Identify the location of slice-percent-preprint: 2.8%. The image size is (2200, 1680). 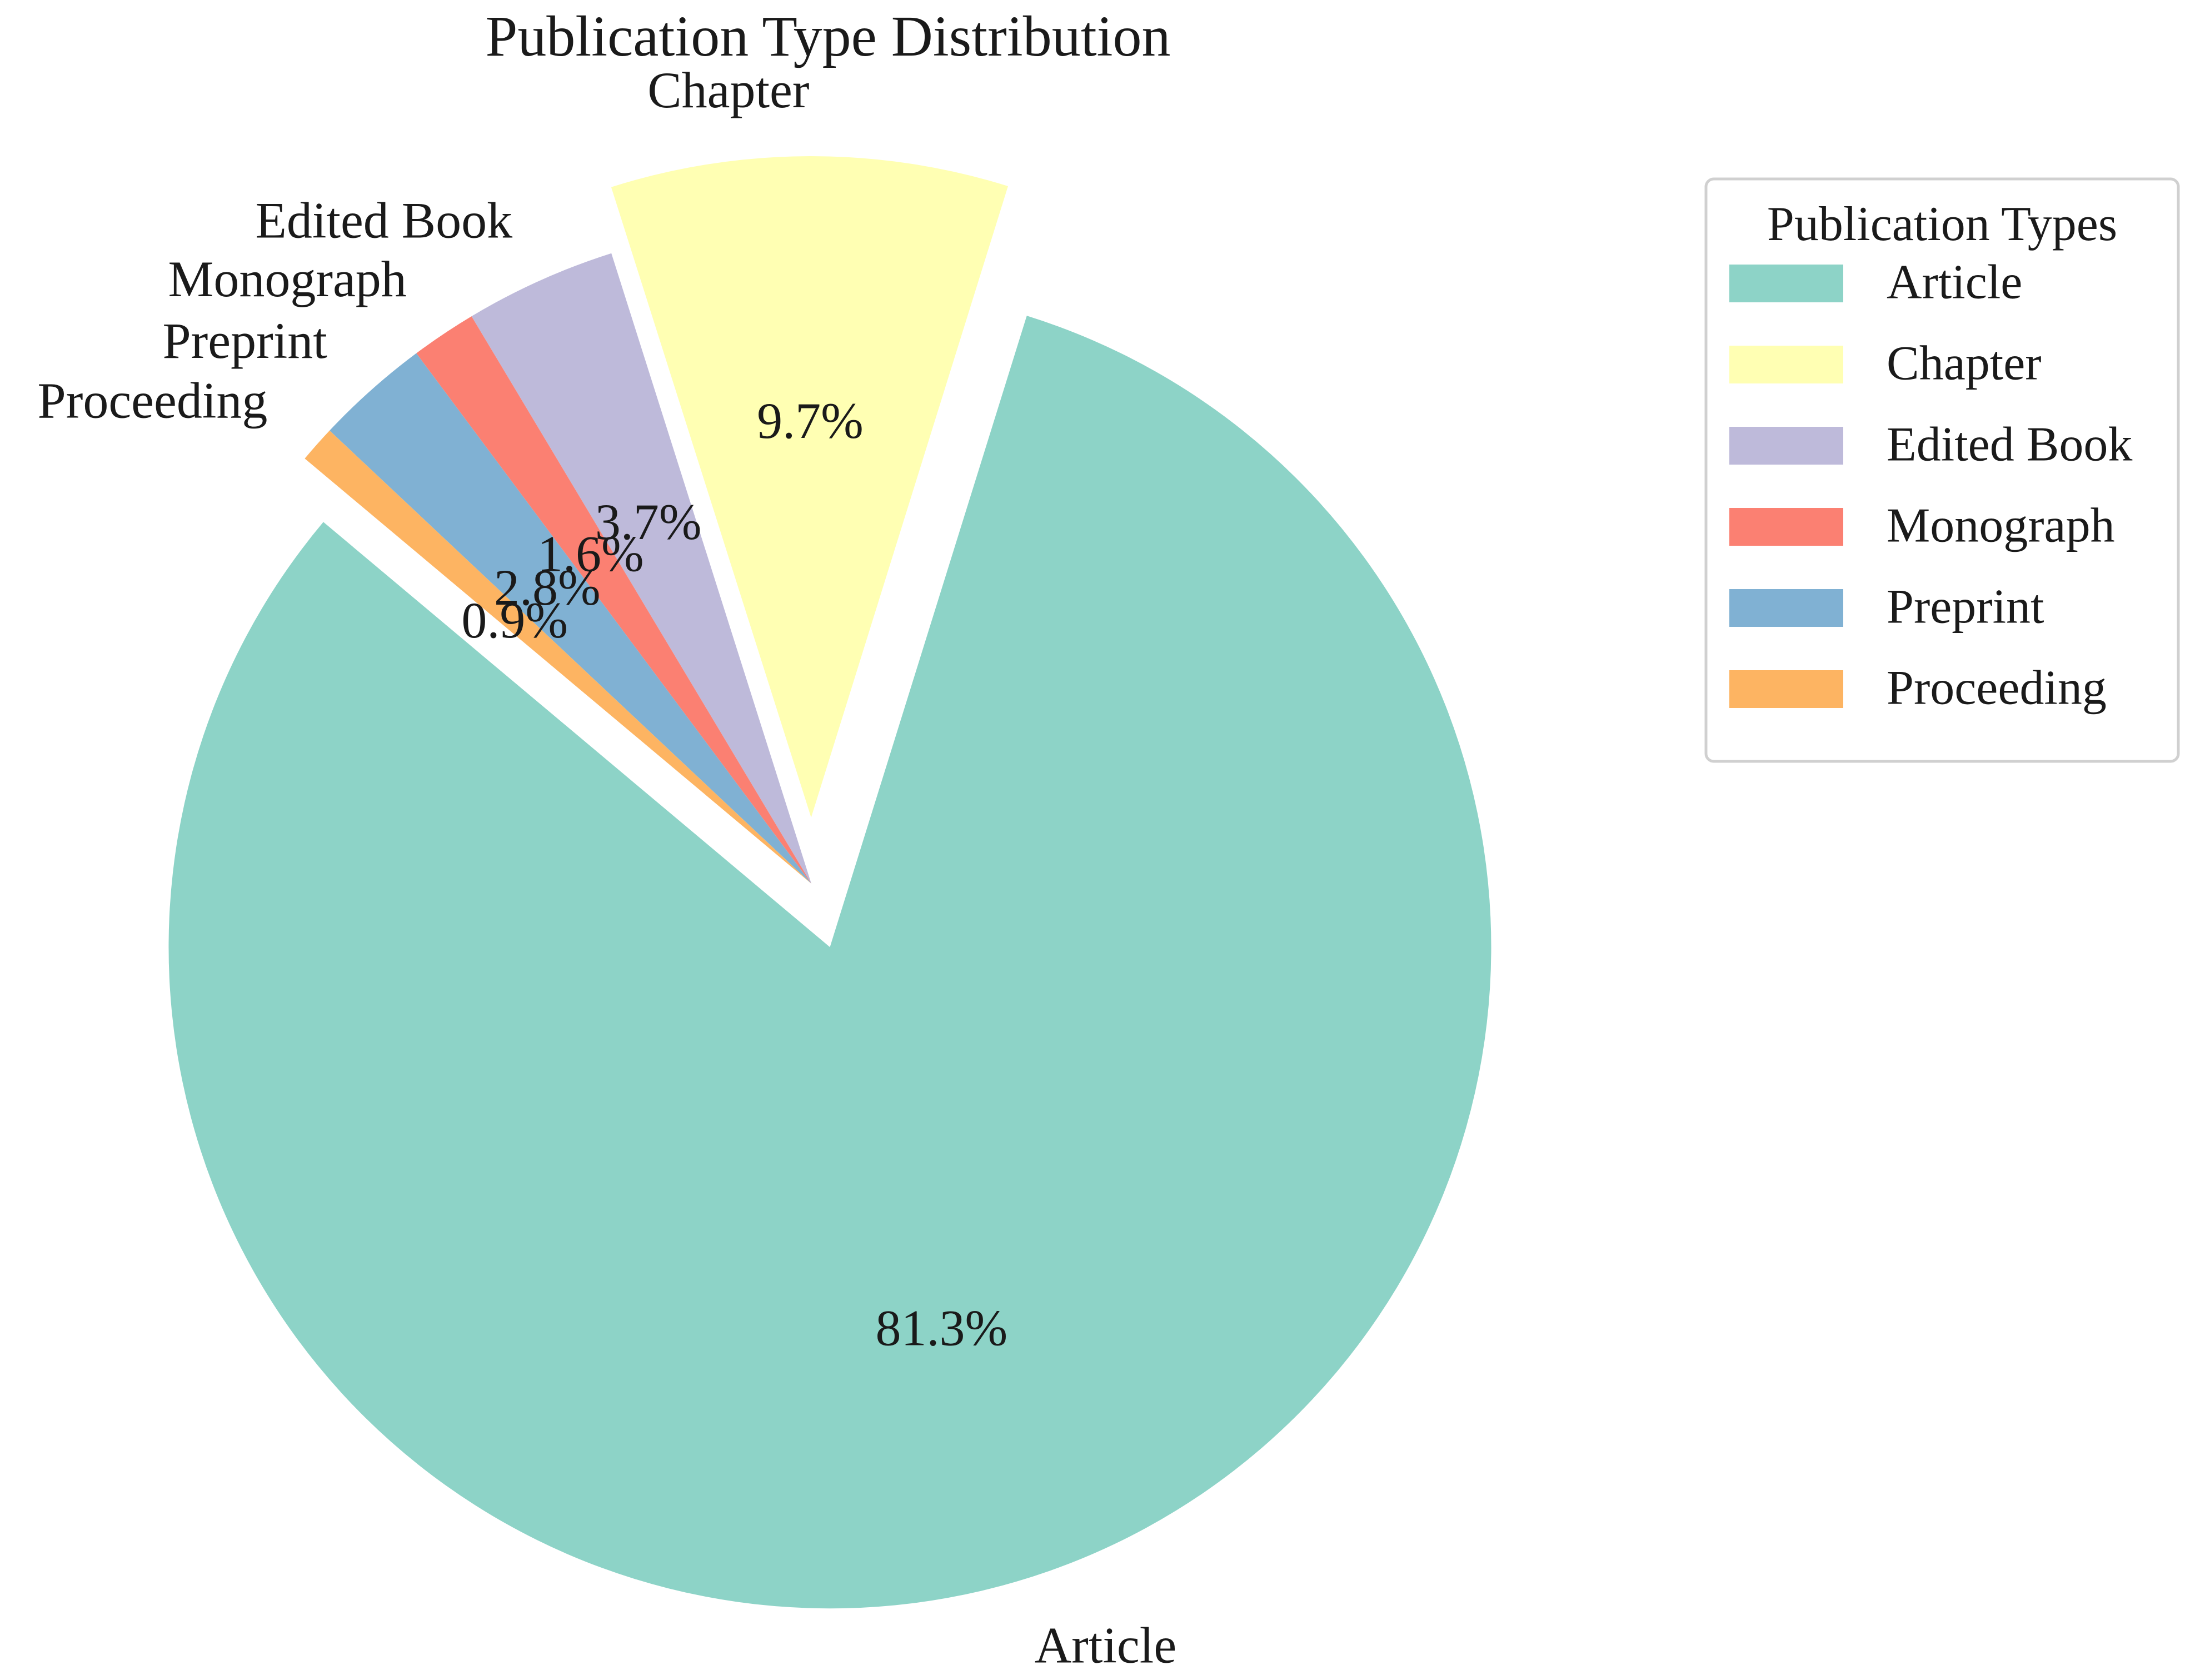
(547, 588).